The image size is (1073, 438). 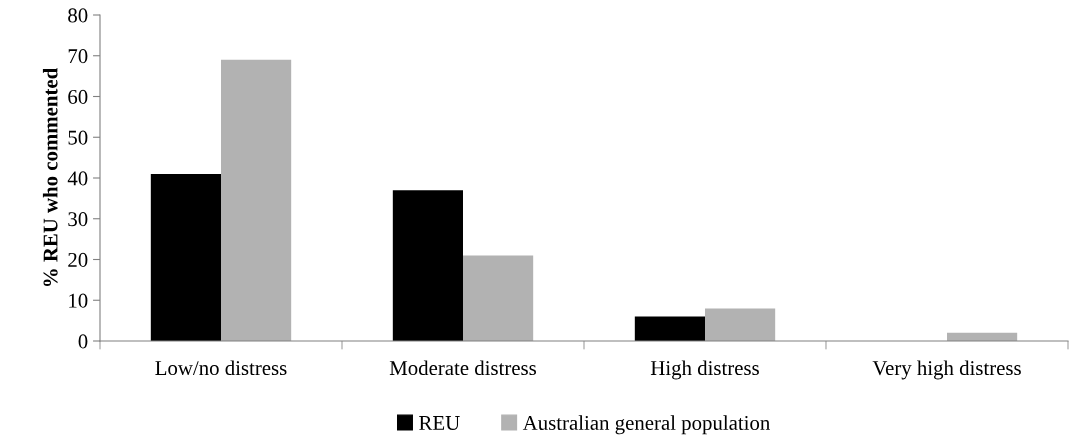 What do you see at coordinates (946, 370) in the screenshot?
I see `x-tick-label: Very high distress` at bounding box center [946, 370].